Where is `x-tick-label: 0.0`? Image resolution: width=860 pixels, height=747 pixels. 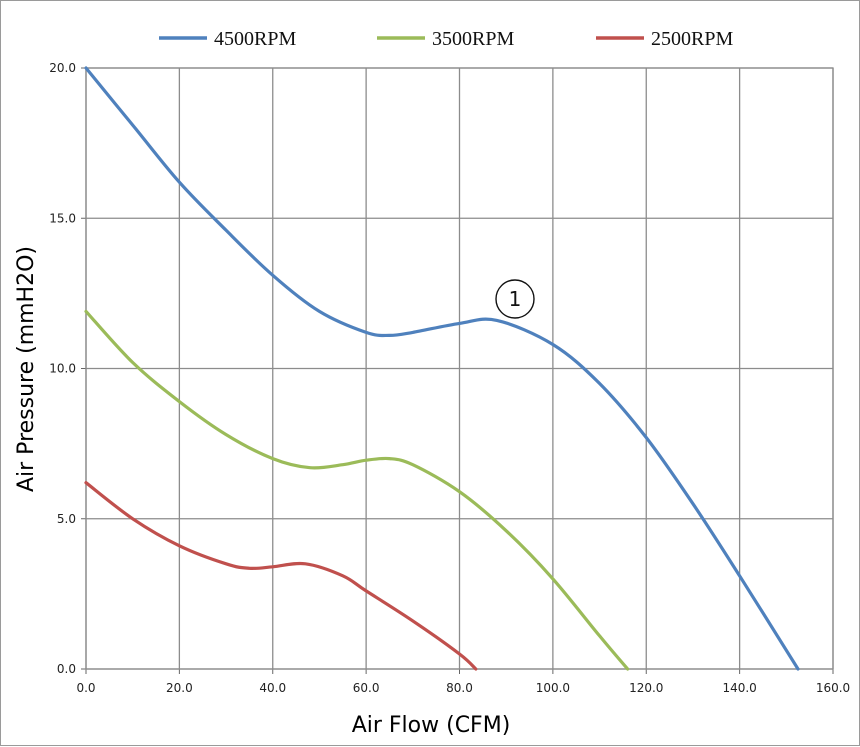 x-tick-label: 0.0 is located at coordinates (85, 688).